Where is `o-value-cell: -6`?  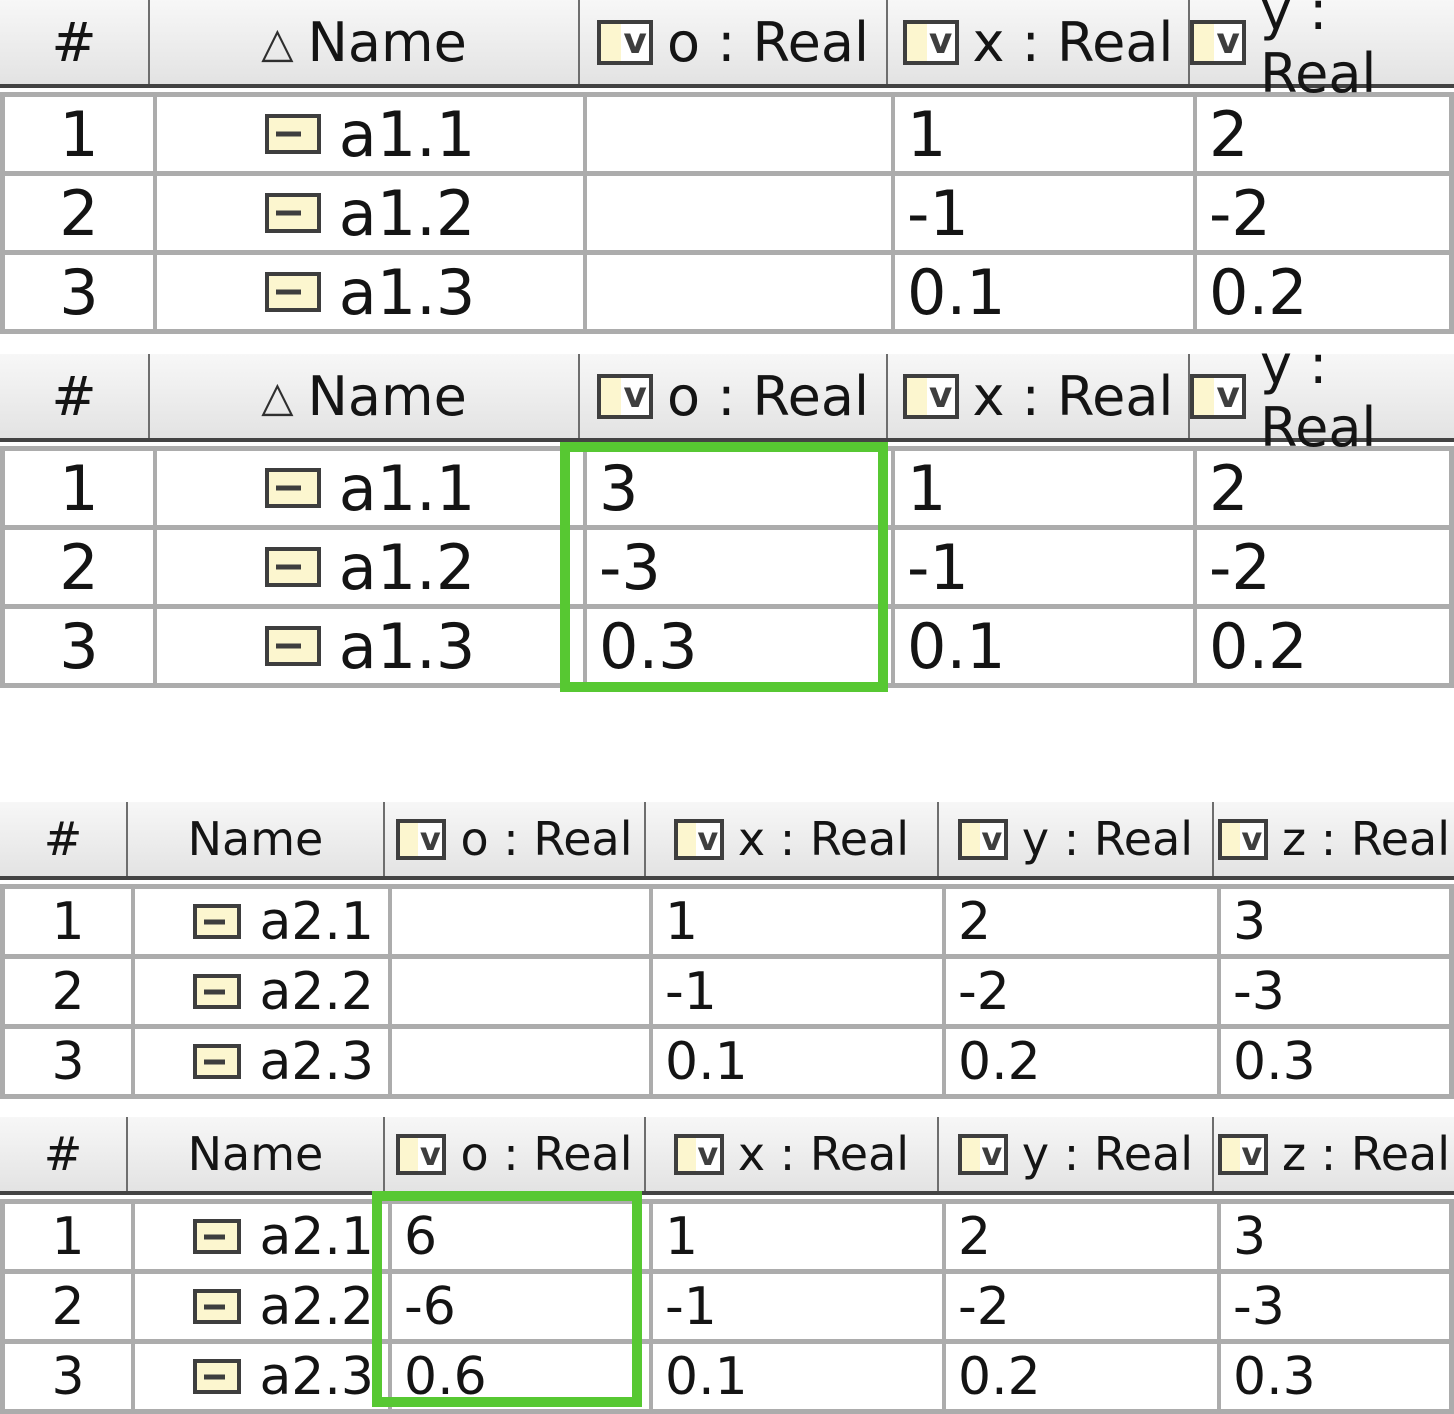
o-value-cell: -6 is located at coordinates (518, 1306).